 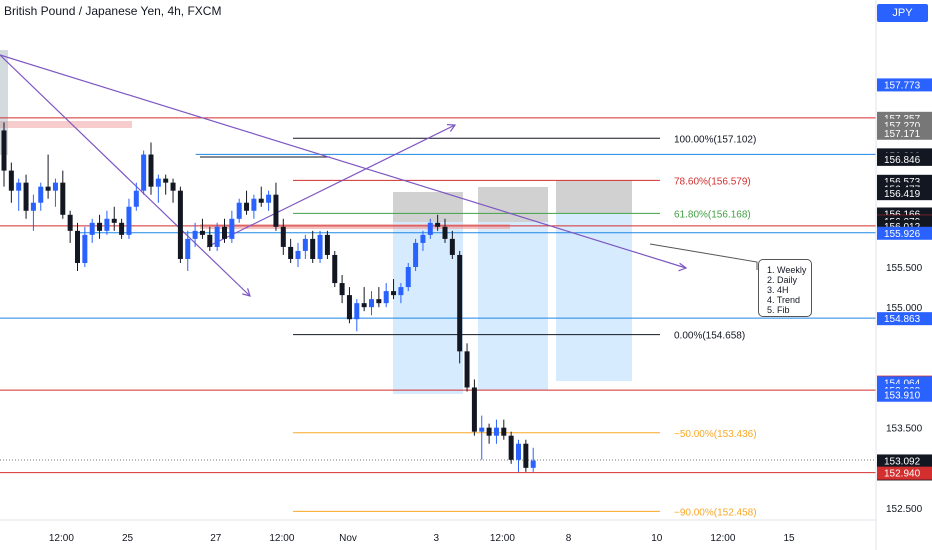 I want to click on note-item: 2. Daily, so click(x=782, y=280).